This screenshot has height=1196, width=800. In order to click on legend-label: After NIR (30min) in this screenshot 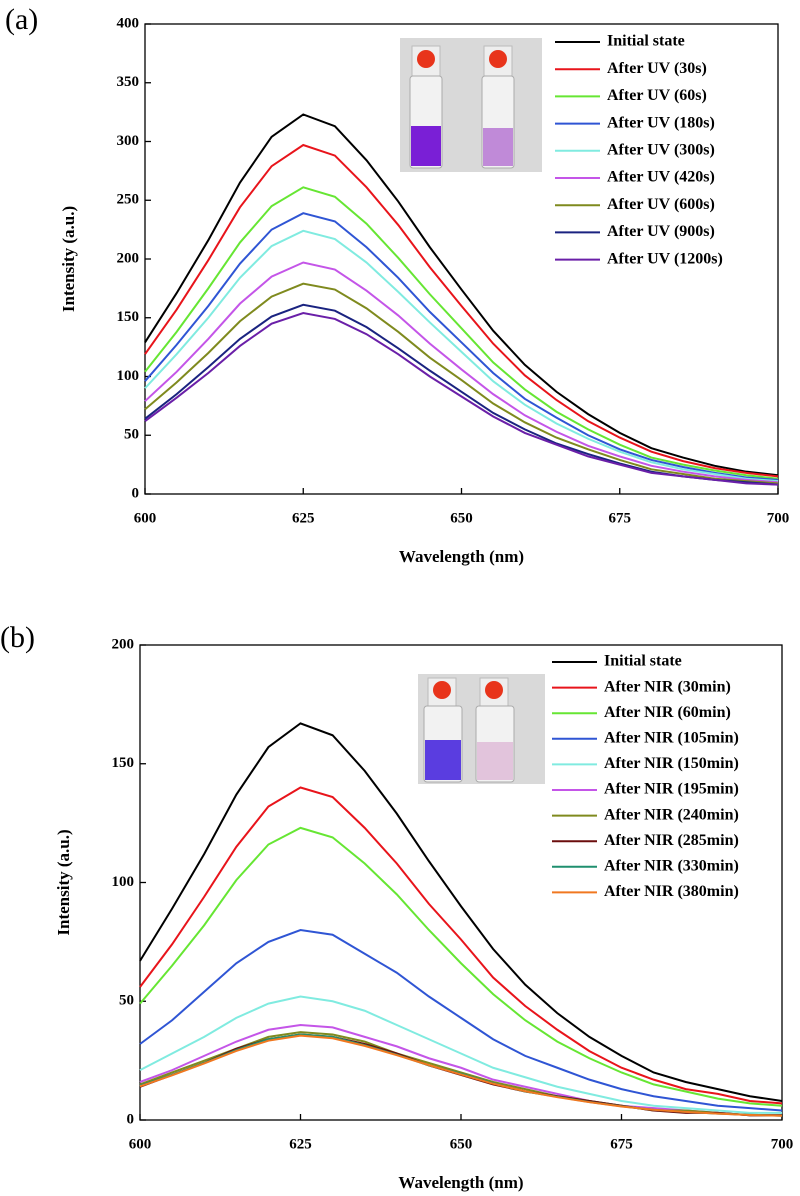, I will do `click(667, 686)`.